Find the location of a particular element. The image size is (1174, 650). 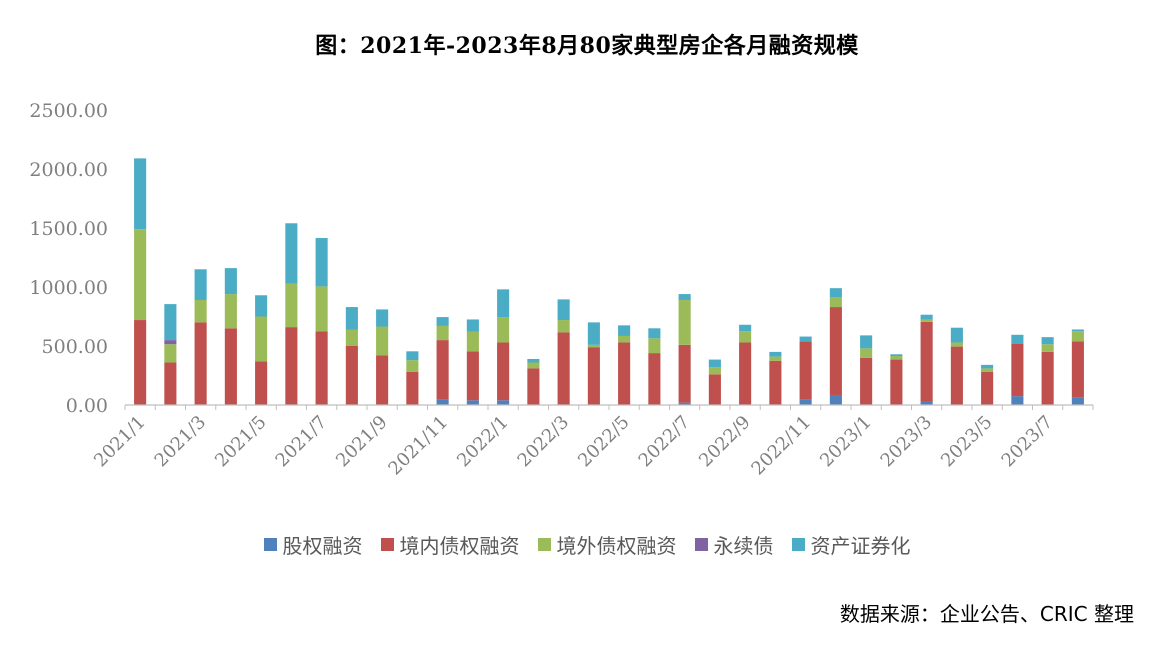

legend-swatch-domestic-debt is located at coordinates (387, 544).